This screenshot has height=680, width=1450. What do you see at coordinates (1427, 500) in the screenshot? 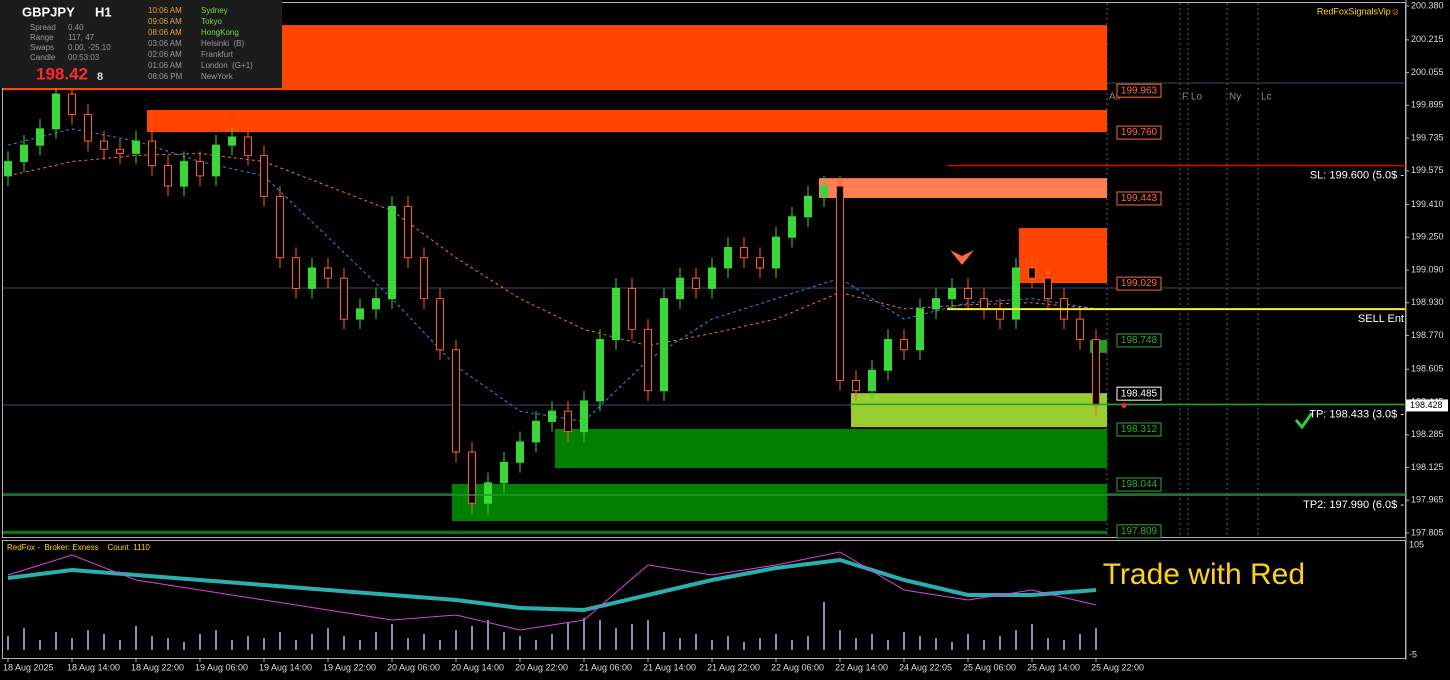
I see `price-tick-label: 197.965` at bounding box center [1427, 500].